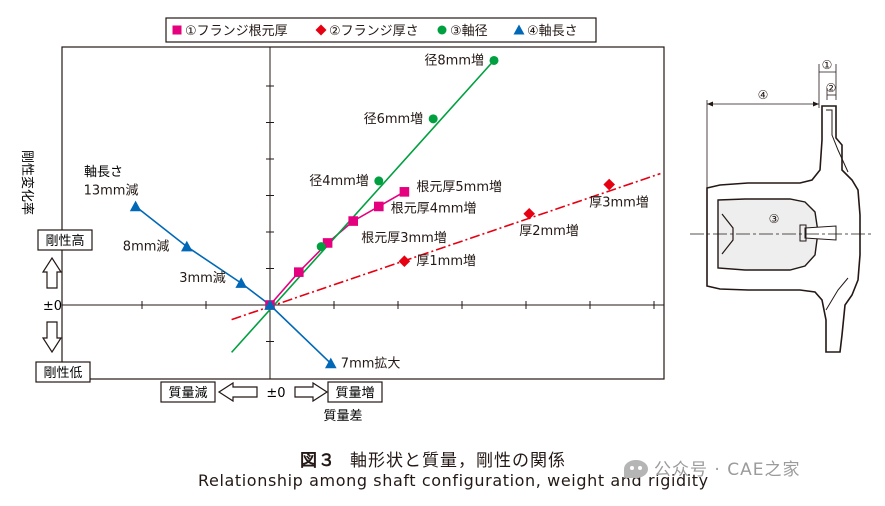 Image resolution: width=885 pixels, height=506 pixels. What do you see at coordinates (311, 392) in the screenshot?
I see `arrow-right-icon` at bounding box center [311, 392].